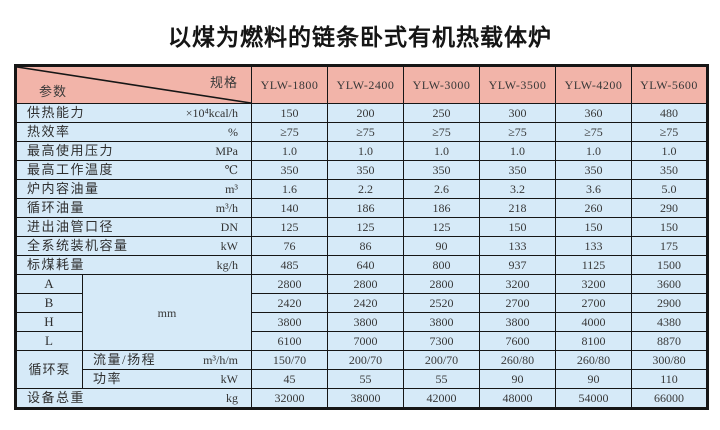 Image resolution: width=720 pixels, height=430 pixels. I want to click on table-row: 设备总重 kg 32000 38000 42000 48000 54000 66000, so click(361, 398).